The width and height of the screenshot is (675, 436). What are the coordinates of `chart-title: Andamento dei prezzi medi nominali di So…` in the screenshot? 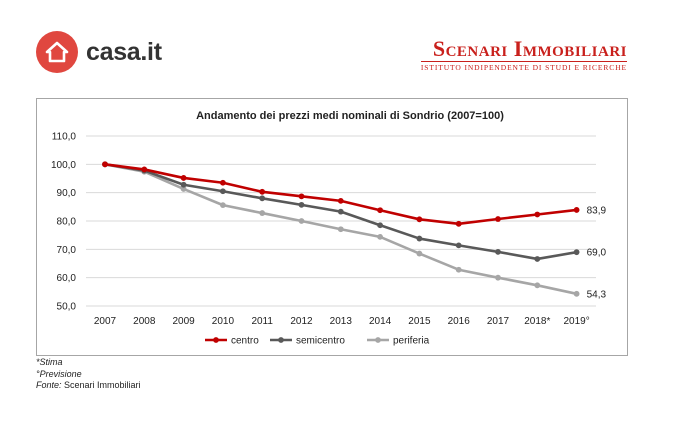 It's located at (350, 116).